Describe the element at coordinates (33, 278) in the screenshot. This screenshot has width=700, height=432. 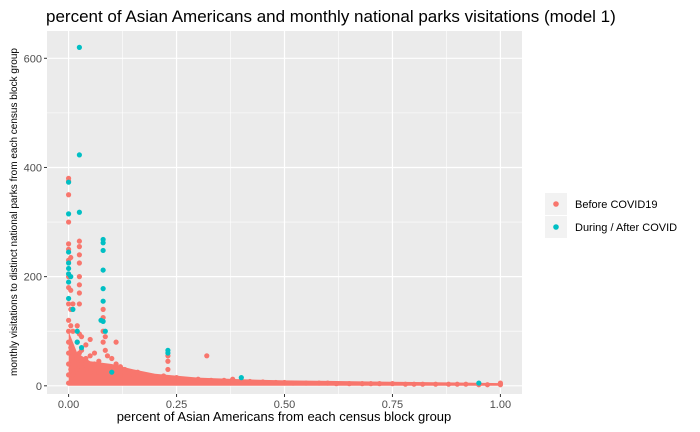
I see `y-tick-label: 200` at that location.